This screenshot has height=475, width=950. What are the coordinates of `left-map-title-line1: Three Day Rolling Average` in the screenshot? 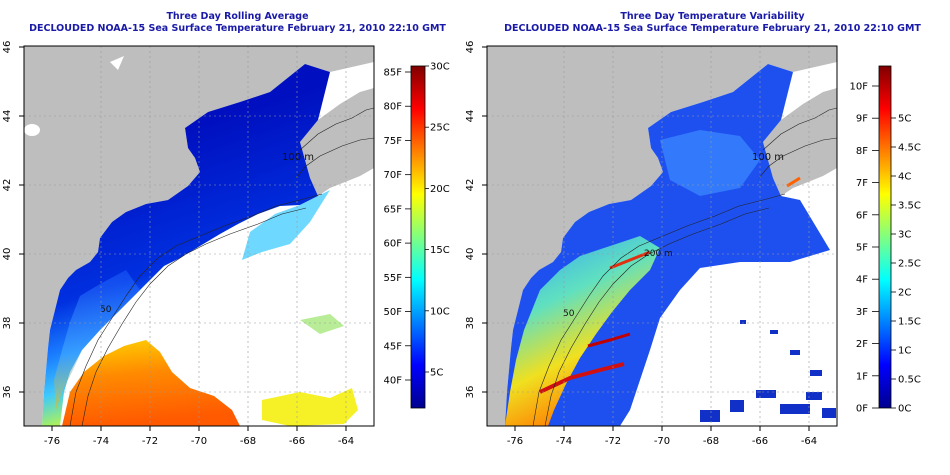 It's located at (237, 16).